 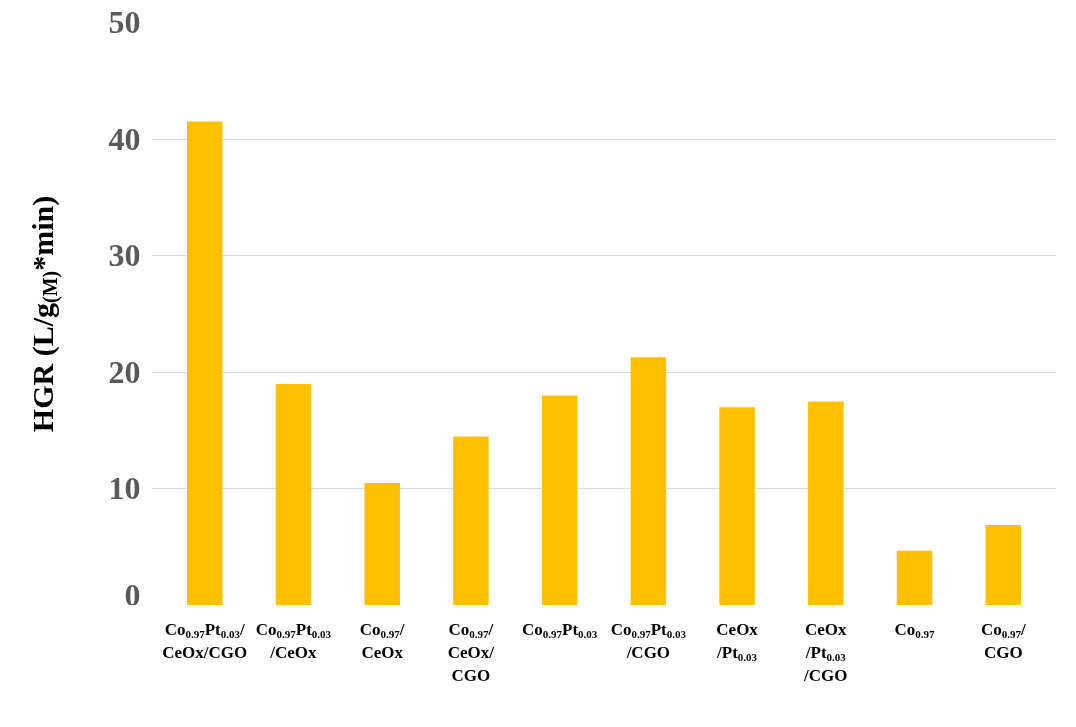 What do you see at coordinates (124, 138) in the screenshot?
I see `y-tick-label: 40` at bounding box center [124, 138].